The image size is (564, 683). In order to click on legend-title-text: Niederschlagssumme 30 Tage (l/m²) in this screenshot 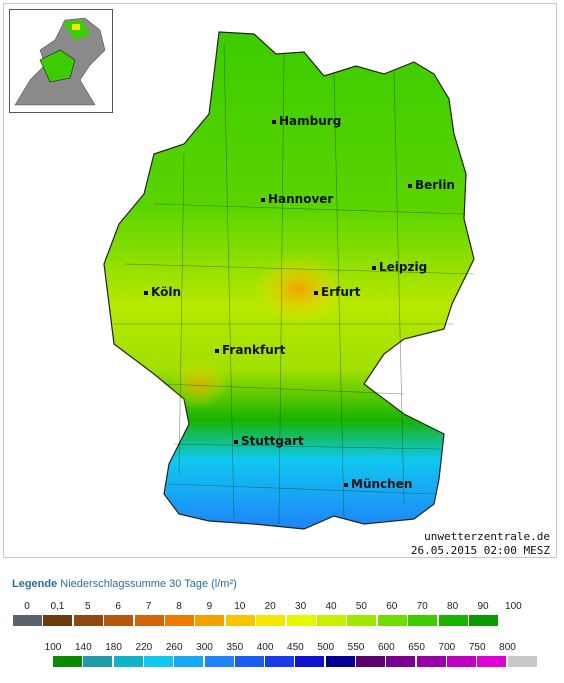, I will do `click(148, 584)`.